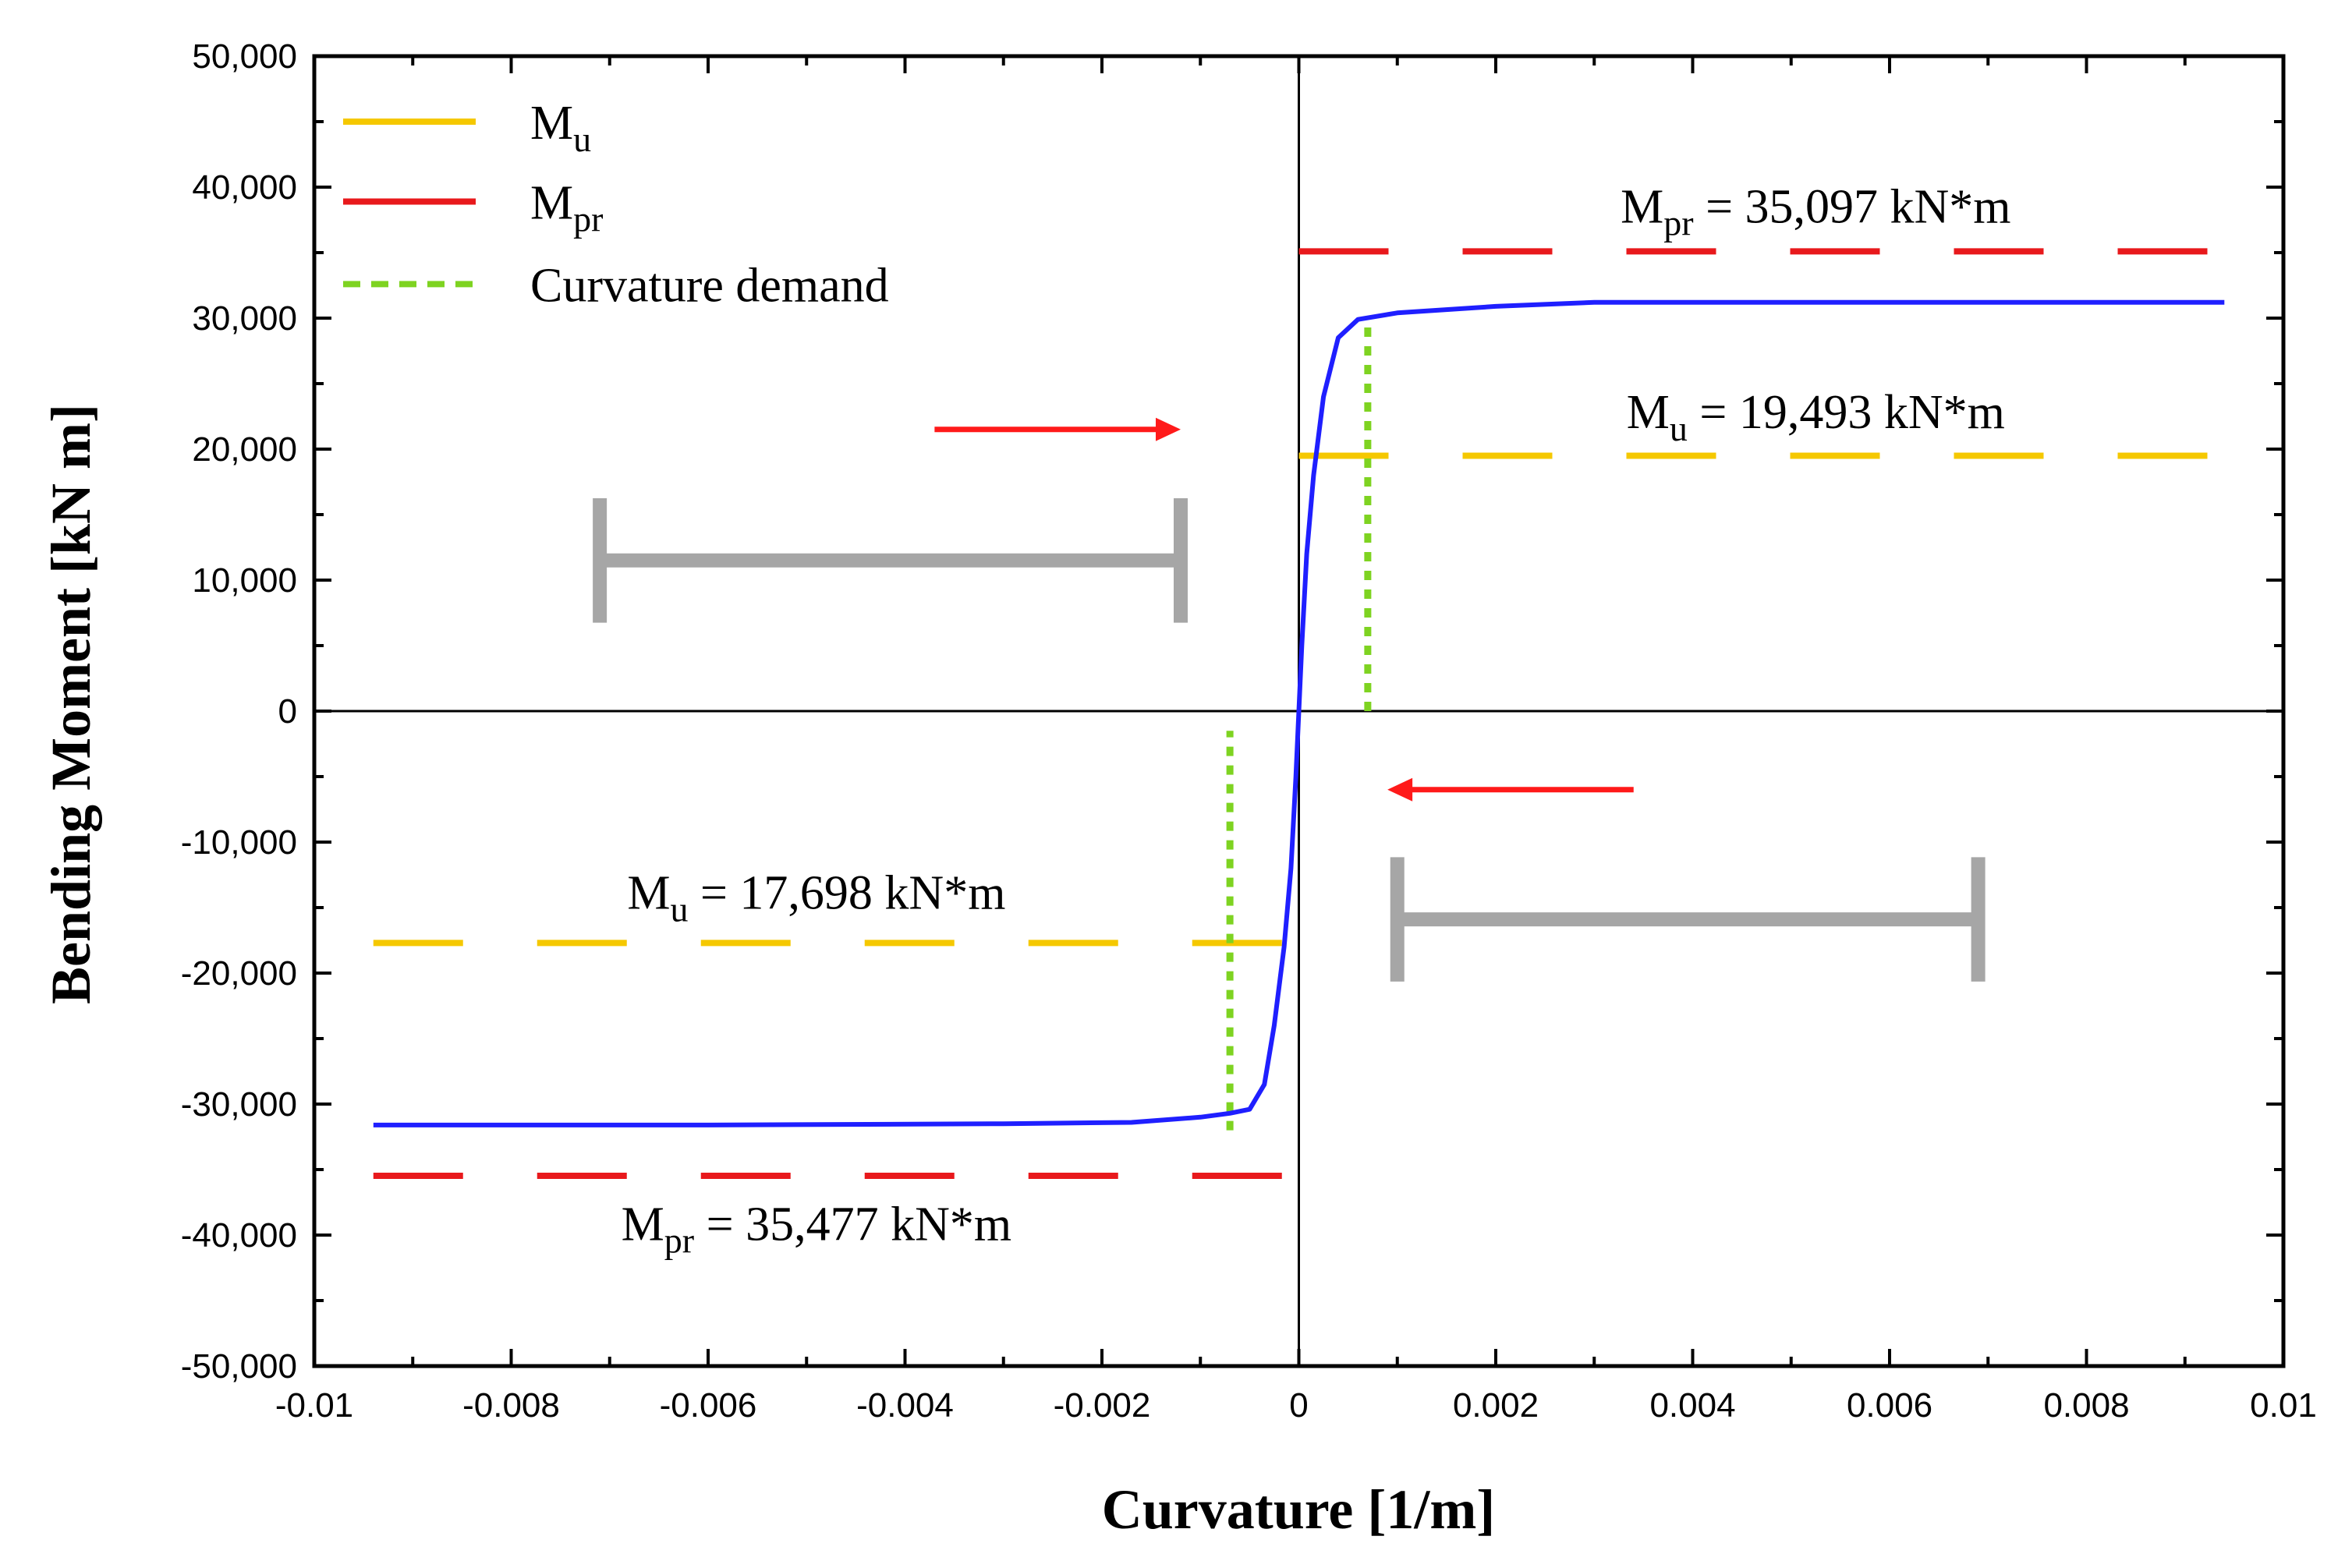  Describe the element at coordinates (1299, 724) in the screenshot. I see `curvature-demand-lines` at that location.